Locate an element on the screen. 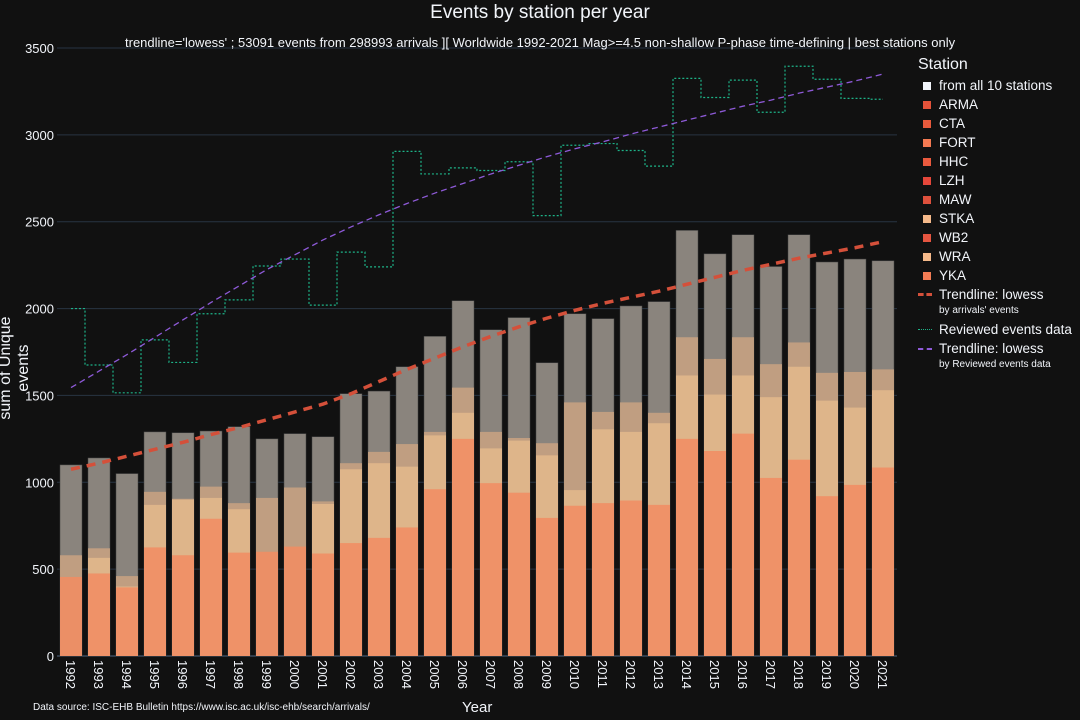  bar-yka-2008 is located at coordinates (519, 574).